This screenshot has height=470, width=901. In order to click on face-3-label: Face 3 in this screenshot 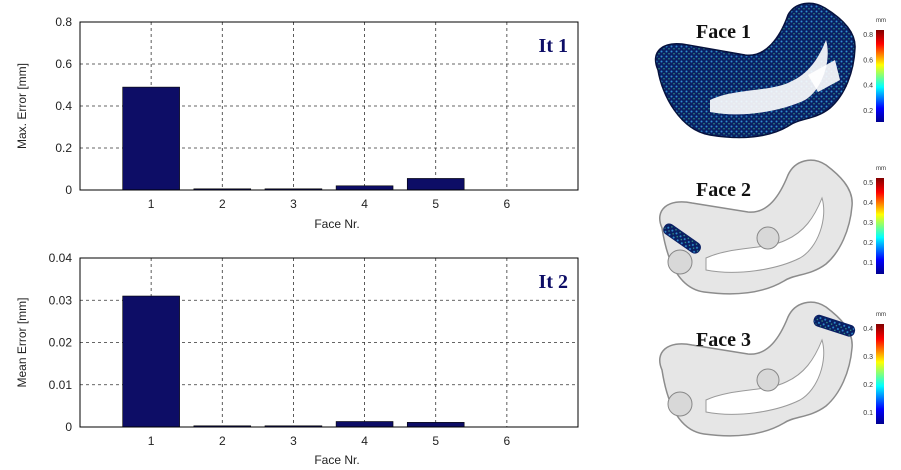, I will do `click(723, 340)`.